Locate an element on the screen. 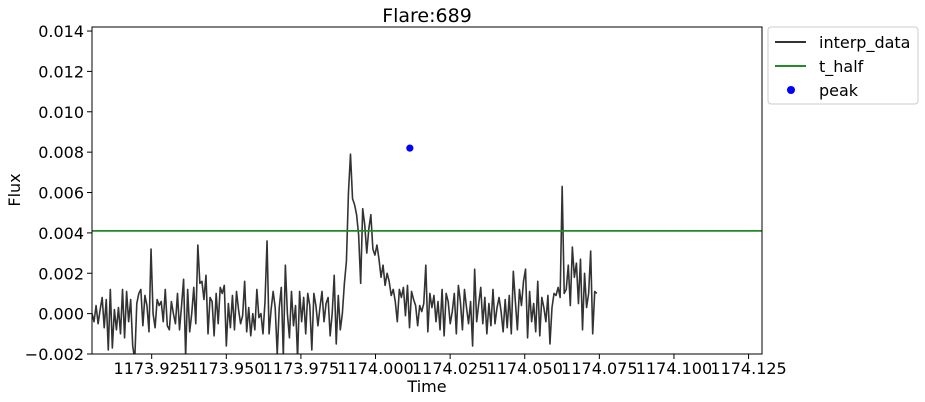 The image size is (925, 402). legend-label-peak: peak is located at coordinates (839, 90).